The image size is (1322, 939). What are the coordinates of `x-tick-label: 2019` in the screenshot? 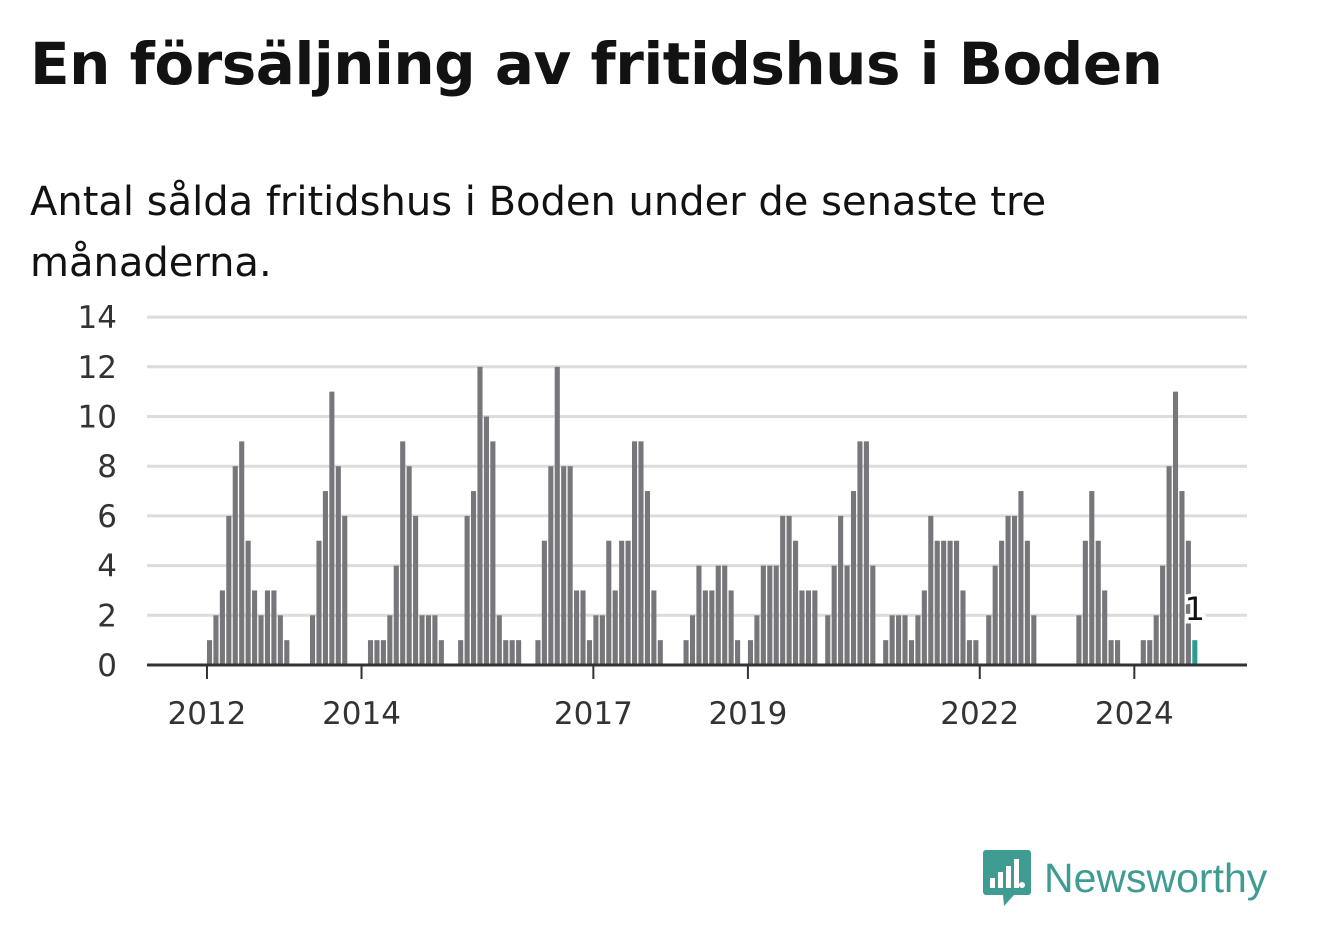 It's located at (747, 714).